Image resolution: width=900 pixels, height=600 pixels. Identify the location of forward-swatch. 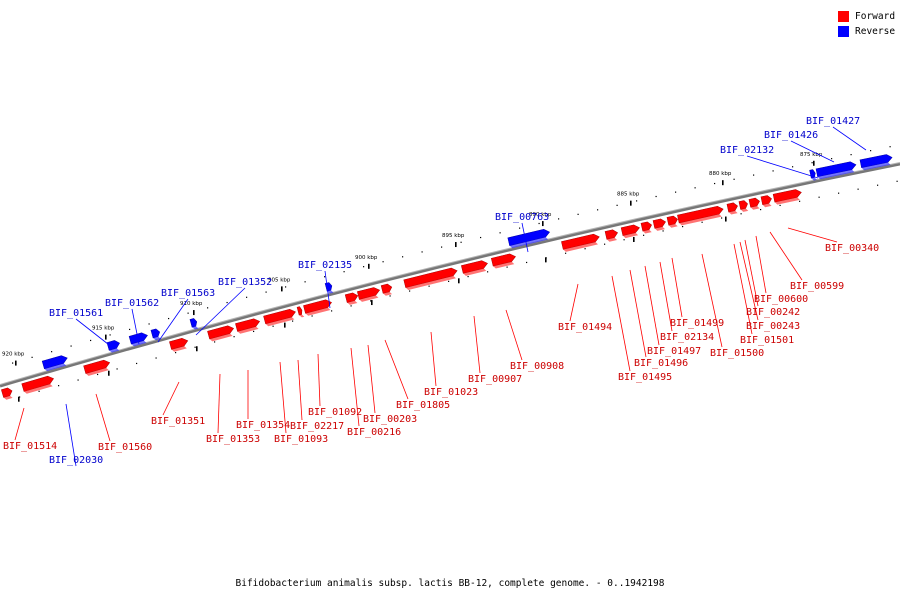
(843, 16).